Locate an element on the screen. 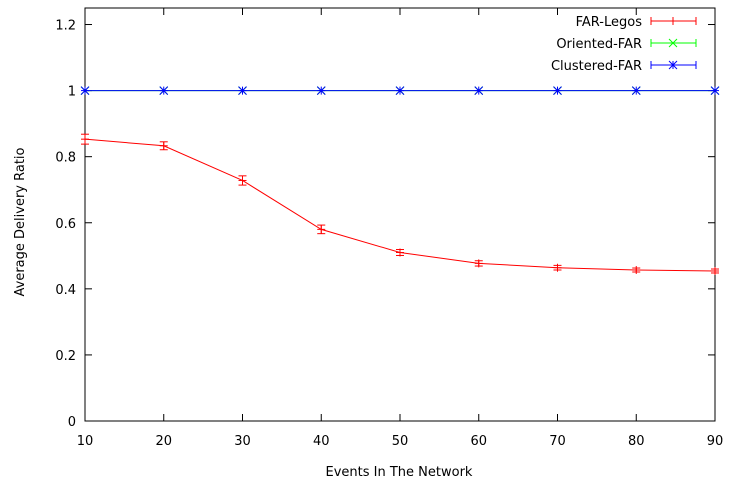 The image size is (730, 483). legend-item-clustered-far: Clustered-FAR is located at coordinates (624, 66).